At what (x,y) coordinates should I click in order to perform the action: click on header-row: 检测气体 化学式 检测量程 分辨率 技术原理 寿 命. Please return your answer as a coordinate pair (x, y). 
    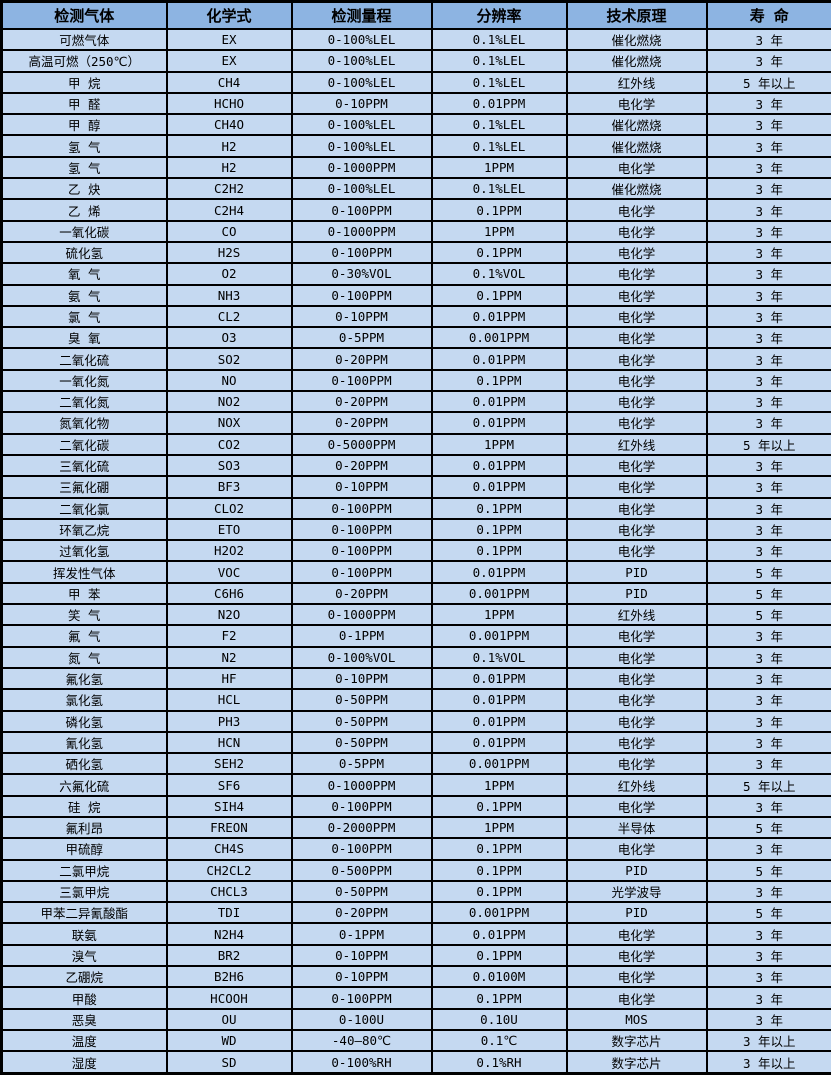
    Looking at the image, I should click on (415, 15).